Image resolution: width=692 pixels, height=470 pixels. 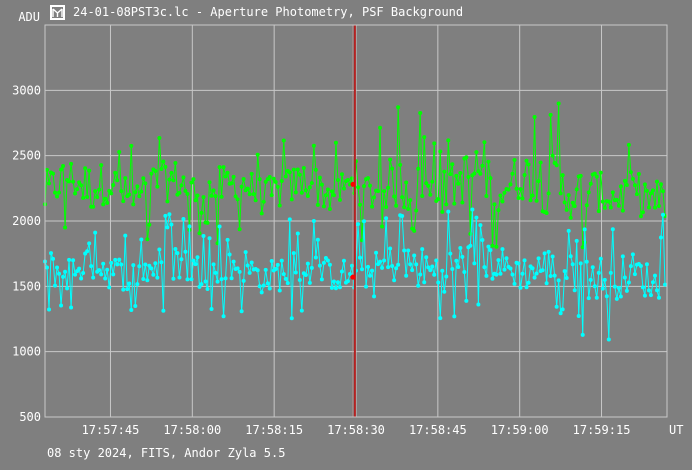 I want to click on x-tick-label: 17:59:15, so click(x=602, y=430).